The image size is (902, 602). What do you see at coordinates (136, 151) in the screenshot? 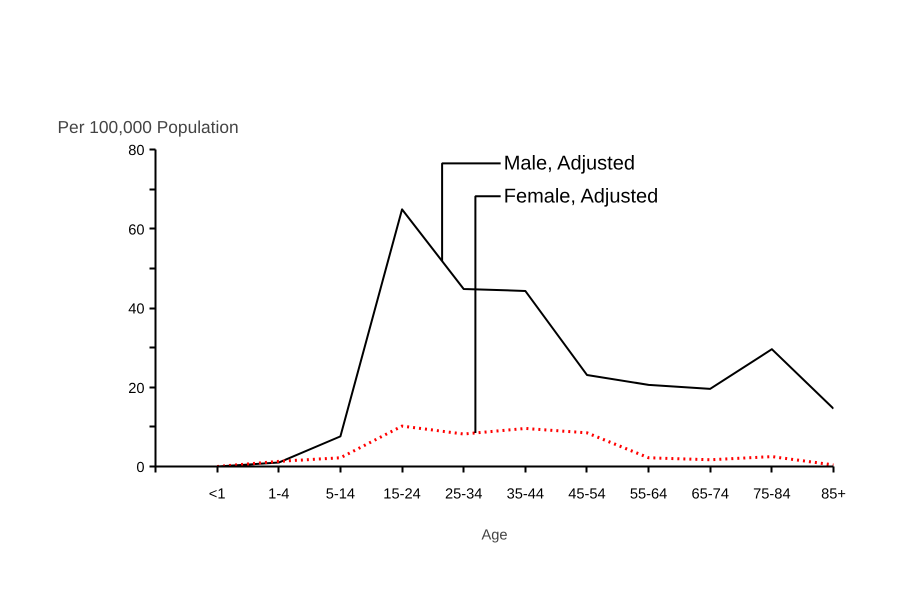
I see `y-tick-label: 80` at bounding box center [136, 151].